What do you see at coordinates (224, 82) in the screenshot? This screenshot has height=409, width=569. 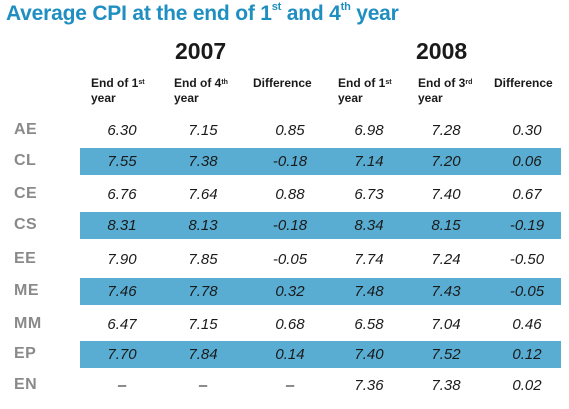 I see `column-header-ordinal: th` at bounding box center [224, 82].